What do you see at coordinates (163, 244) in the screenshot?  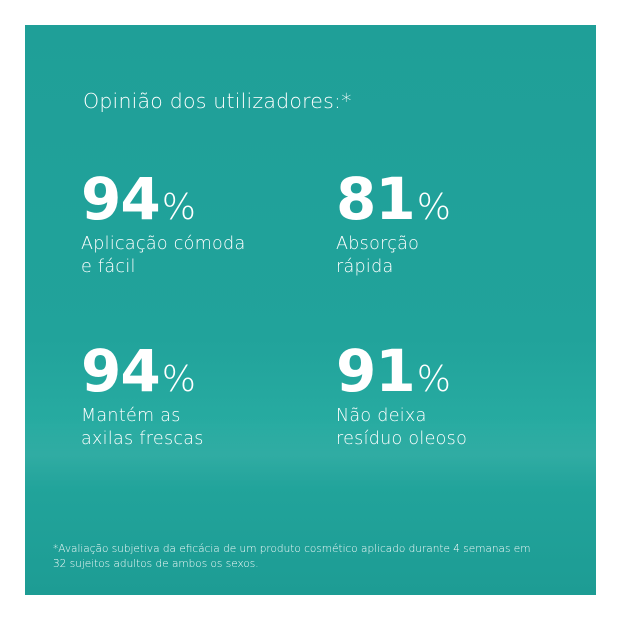 I see `stat-label-line: Aplicação cómoda` at bounding box center [163, 244].